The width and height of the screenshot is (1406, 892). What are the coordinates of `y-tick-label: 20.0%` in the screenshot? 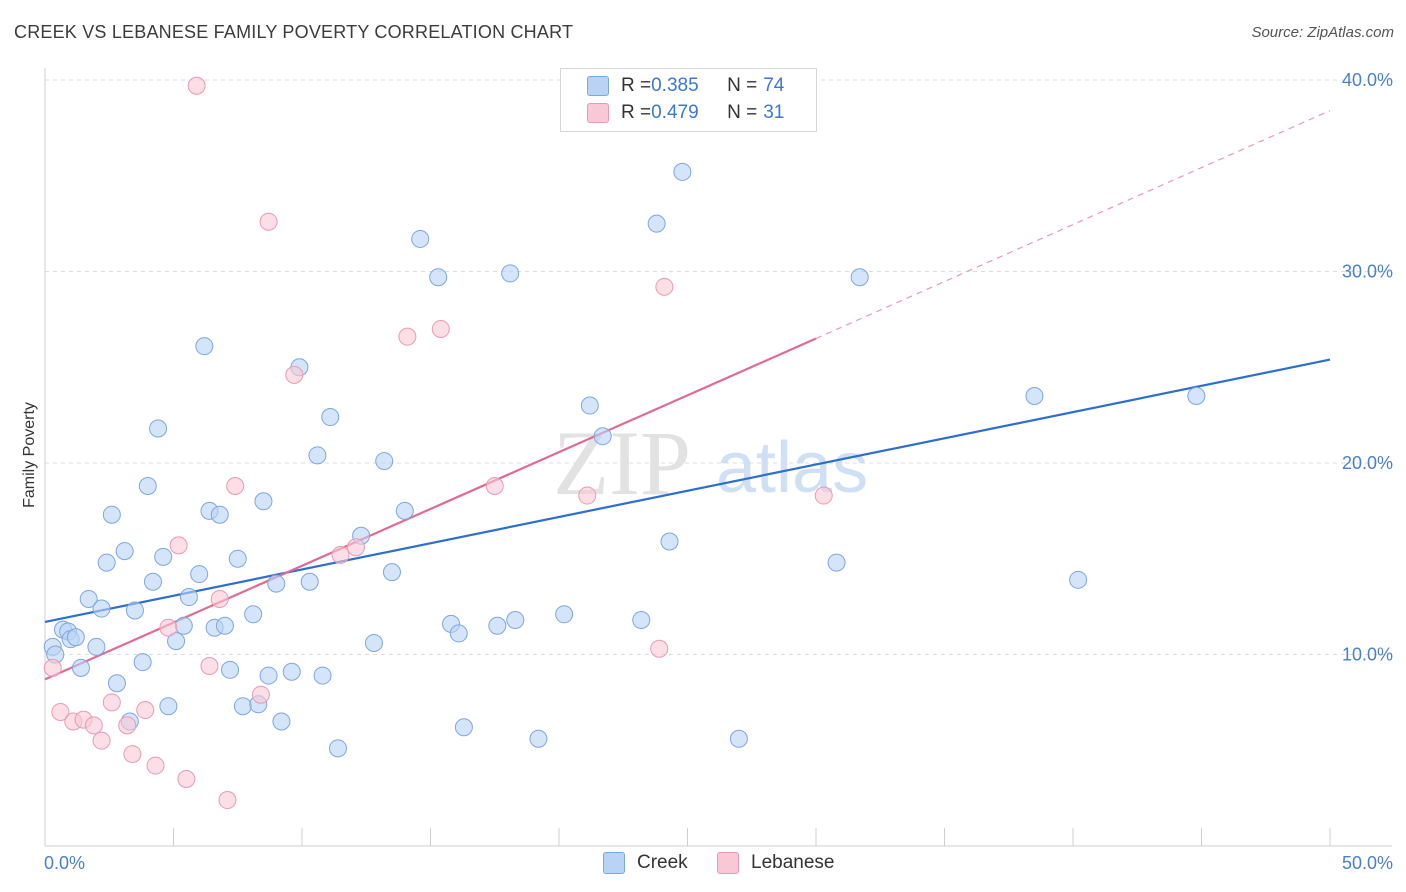 It's located at (1367, 463).